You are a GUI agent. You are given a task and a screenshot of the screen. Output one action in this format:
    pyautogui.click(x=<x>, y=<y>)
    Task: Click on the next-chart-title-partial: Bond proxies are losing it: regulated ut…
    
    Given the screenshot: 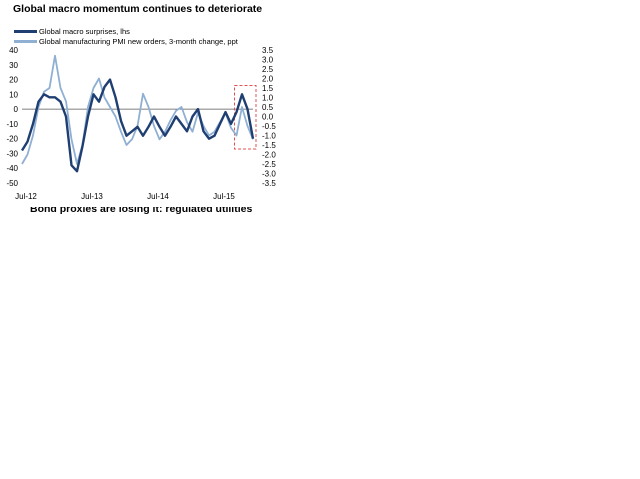 What is the action you would take?
    pyautogui.click(x=141, y=211)
    